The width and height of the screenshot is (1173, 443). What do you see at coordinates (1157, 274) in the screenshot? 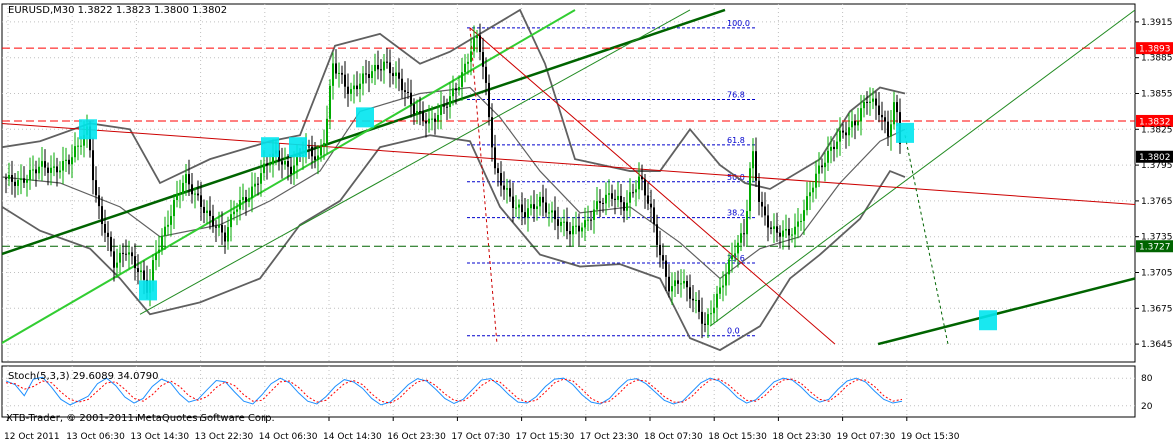
I see `price-tick-label: 1.3705` at bounding box center [1157, 274].